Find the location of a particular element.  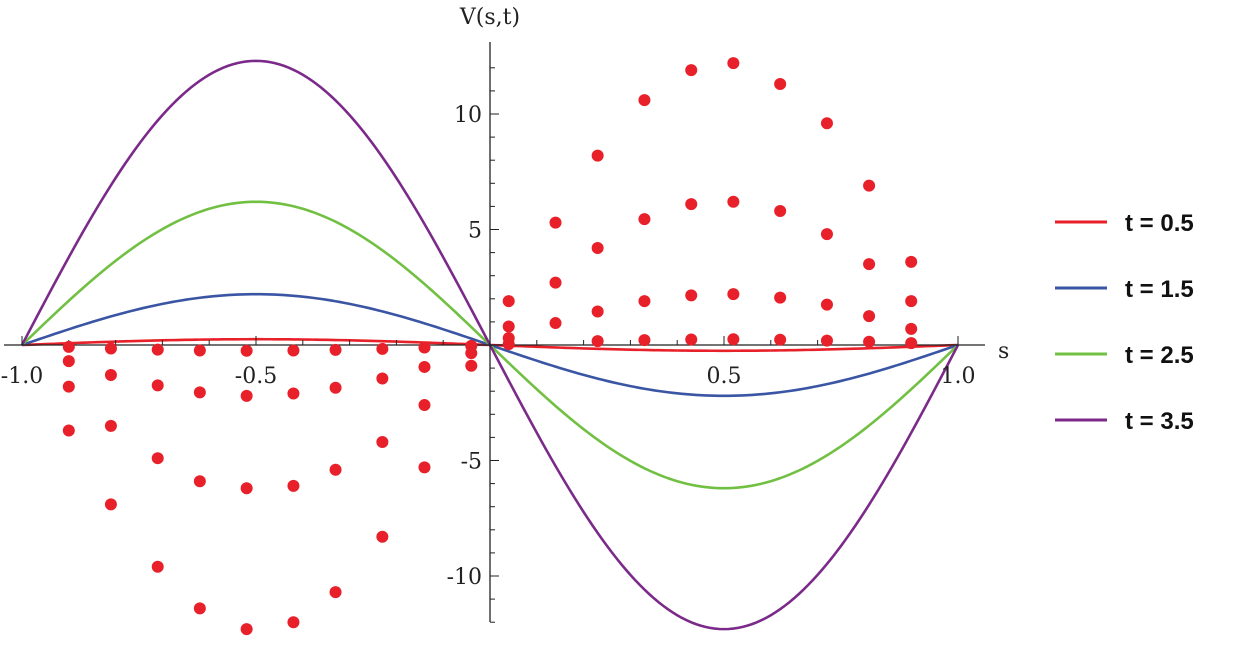

y-tick-label: -5 is located at coordinates (471, 462).